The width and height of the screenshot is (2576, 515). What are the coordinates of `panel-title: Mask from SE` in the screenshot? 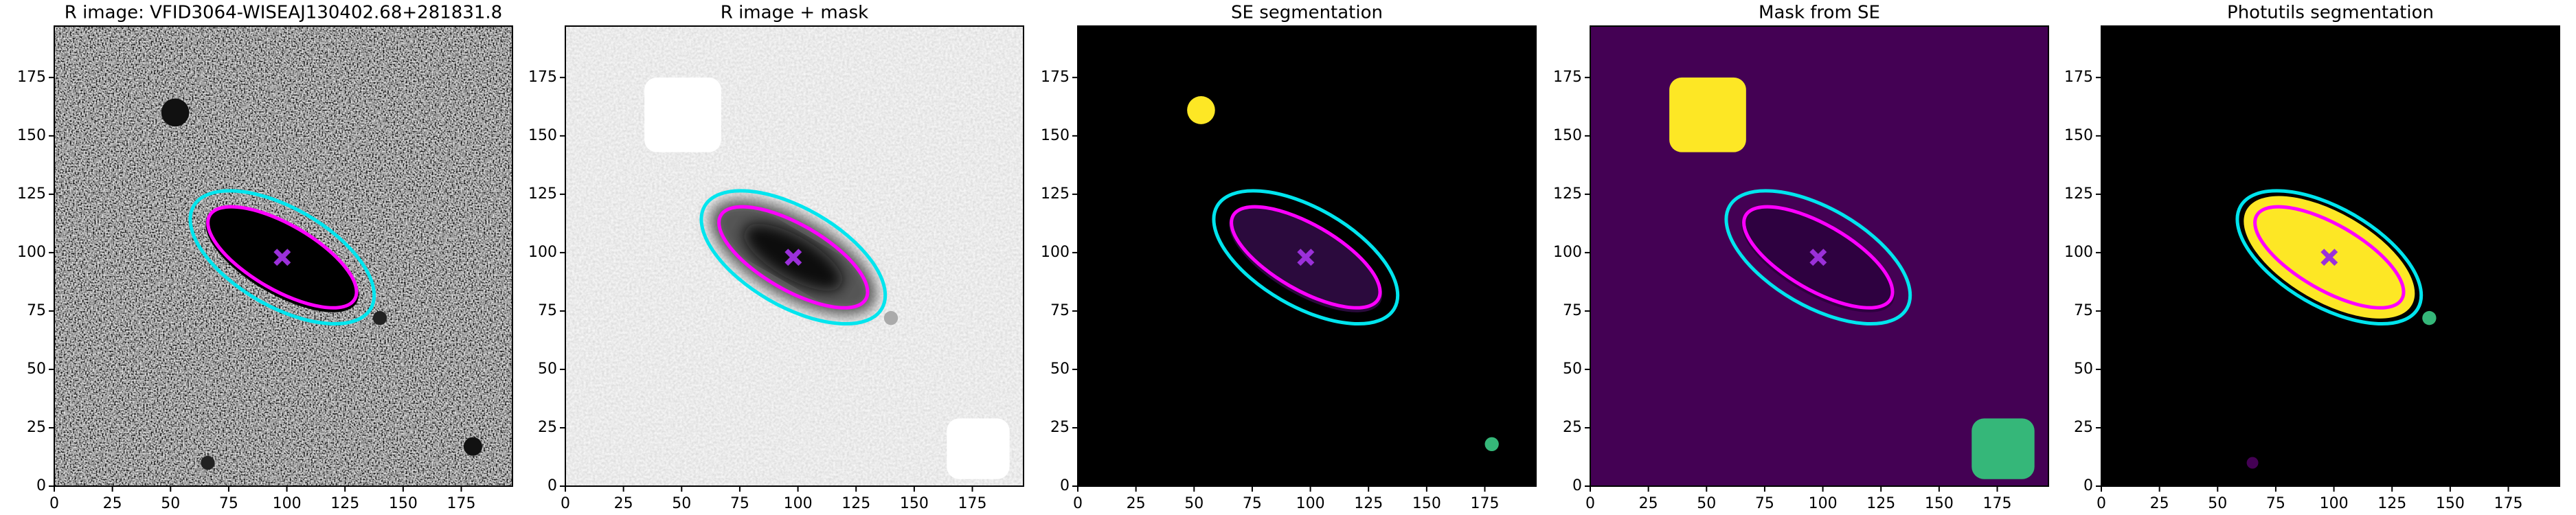 It's located at (1819, 13).